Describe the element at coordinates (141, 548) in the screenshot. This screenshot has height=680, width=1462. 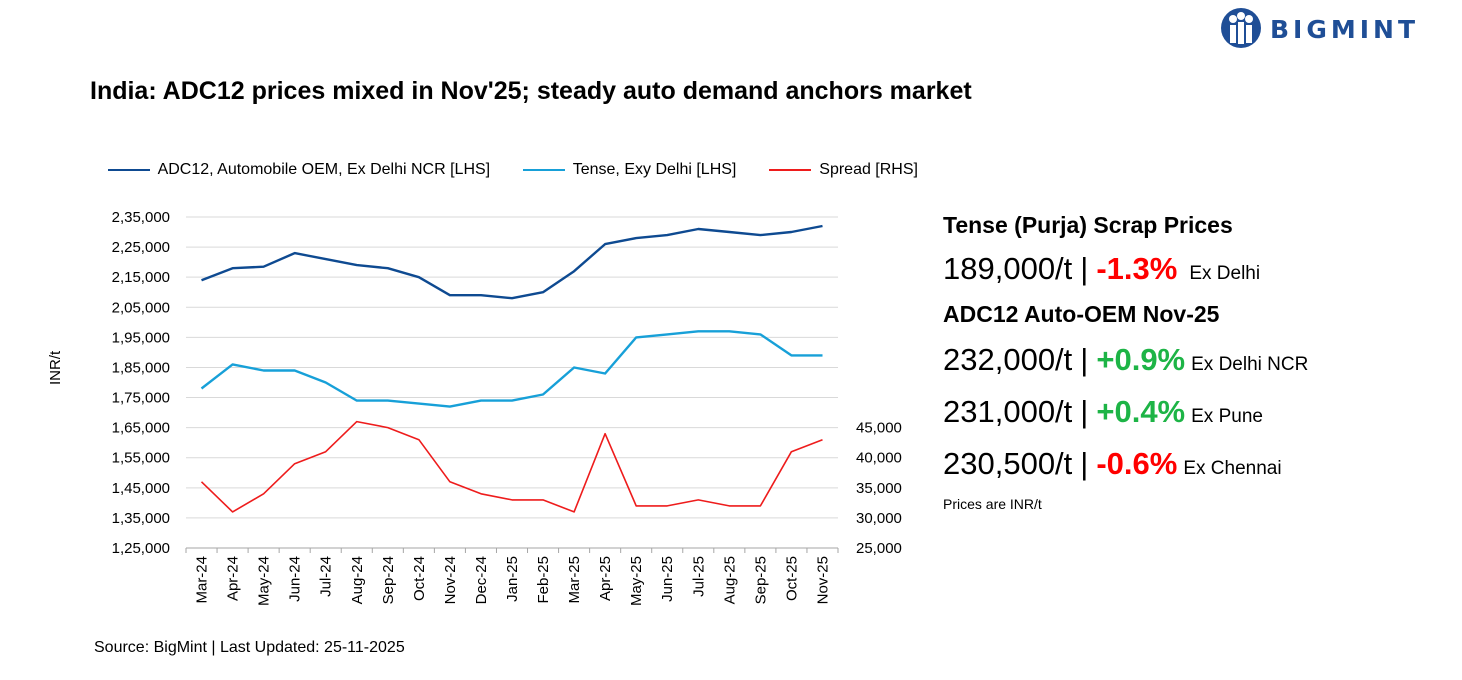
I see `y-tick-label-left: 1,25,000` at that location.